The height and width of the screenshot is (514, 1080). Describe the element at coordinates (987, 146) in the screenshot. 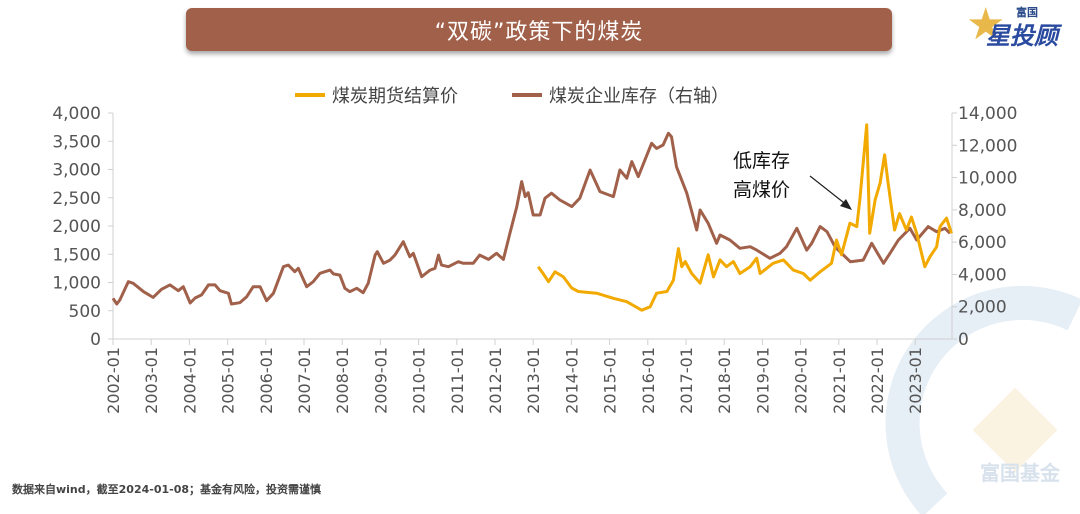

I see `right-tick-label: 12,000` at that location.